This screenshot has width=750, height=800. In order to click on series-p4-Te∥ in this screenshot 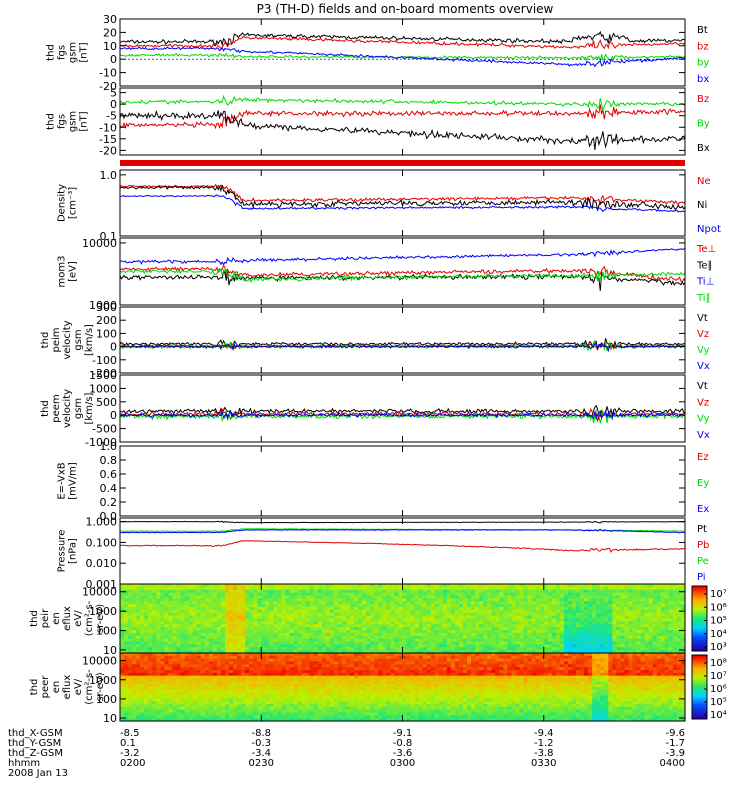, I will do `click(402, 280)`.